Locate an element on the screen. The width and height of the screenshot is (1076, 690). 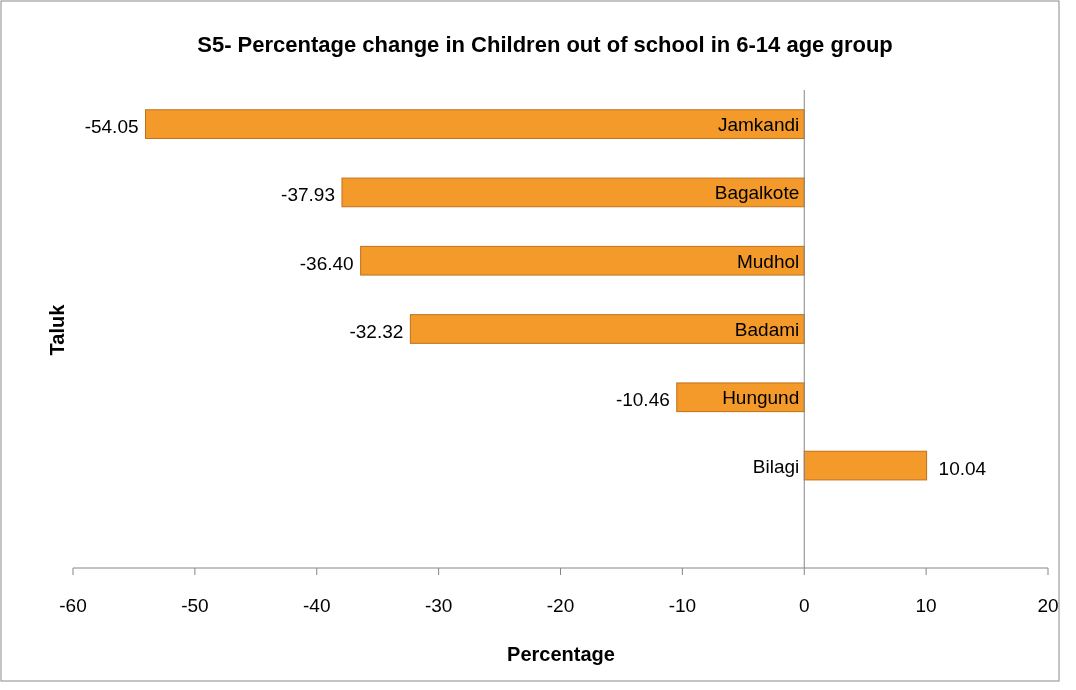
data-label: -32.32 is located at coordinates (376, 331).